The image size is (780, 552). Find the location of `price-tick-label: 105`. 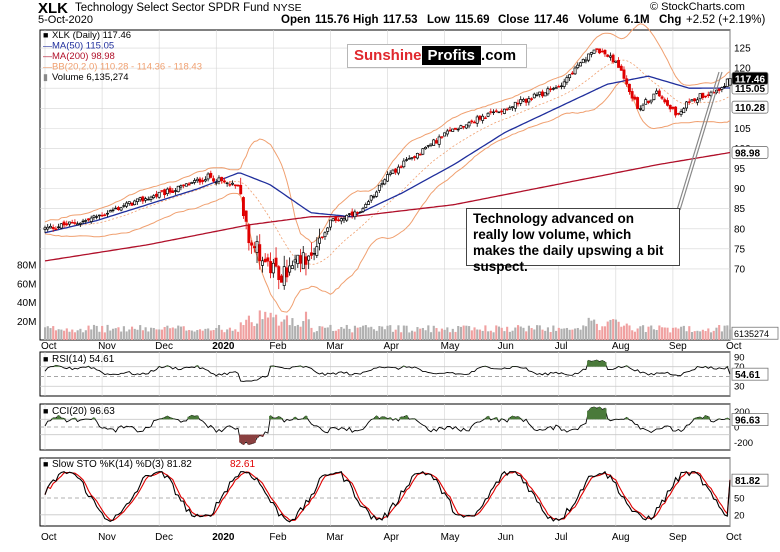

price-tick-label: 105 is located at coordinates (742, 129).